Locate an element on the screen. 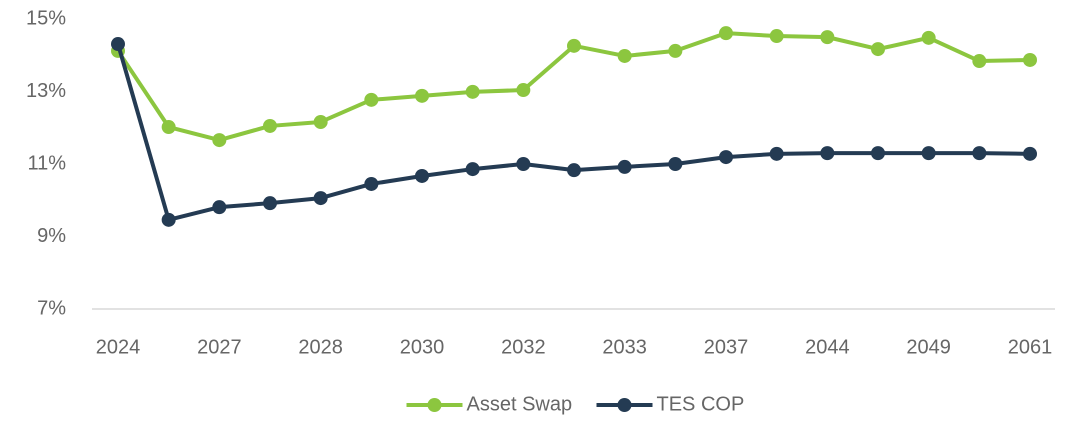 The height and width of the screenshot is (425, 1084). x-tick-label: 2049 is located at coordinates (928, 347).